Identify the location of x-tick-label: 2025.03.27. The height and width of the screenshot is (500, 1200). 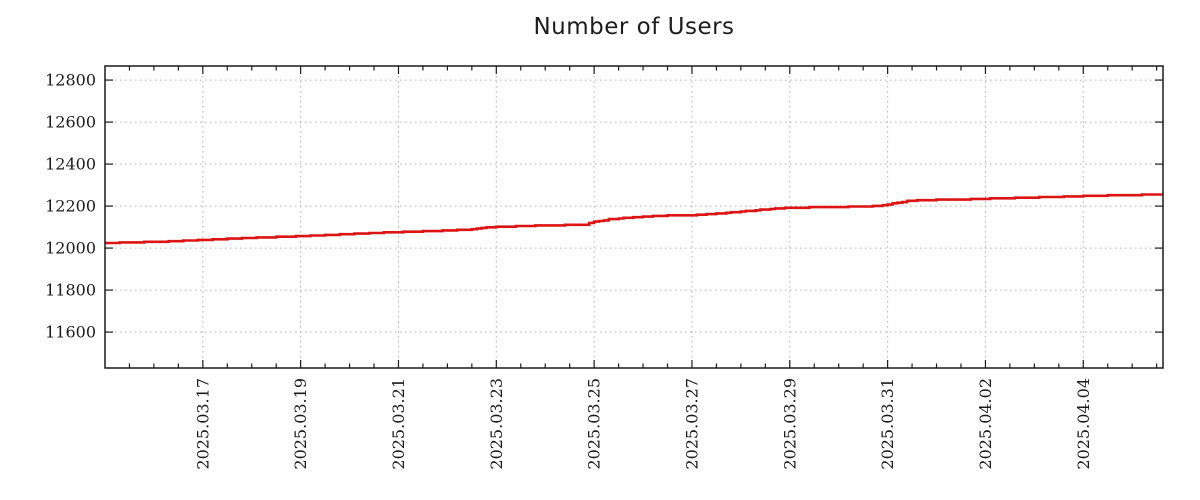
(692, 424).